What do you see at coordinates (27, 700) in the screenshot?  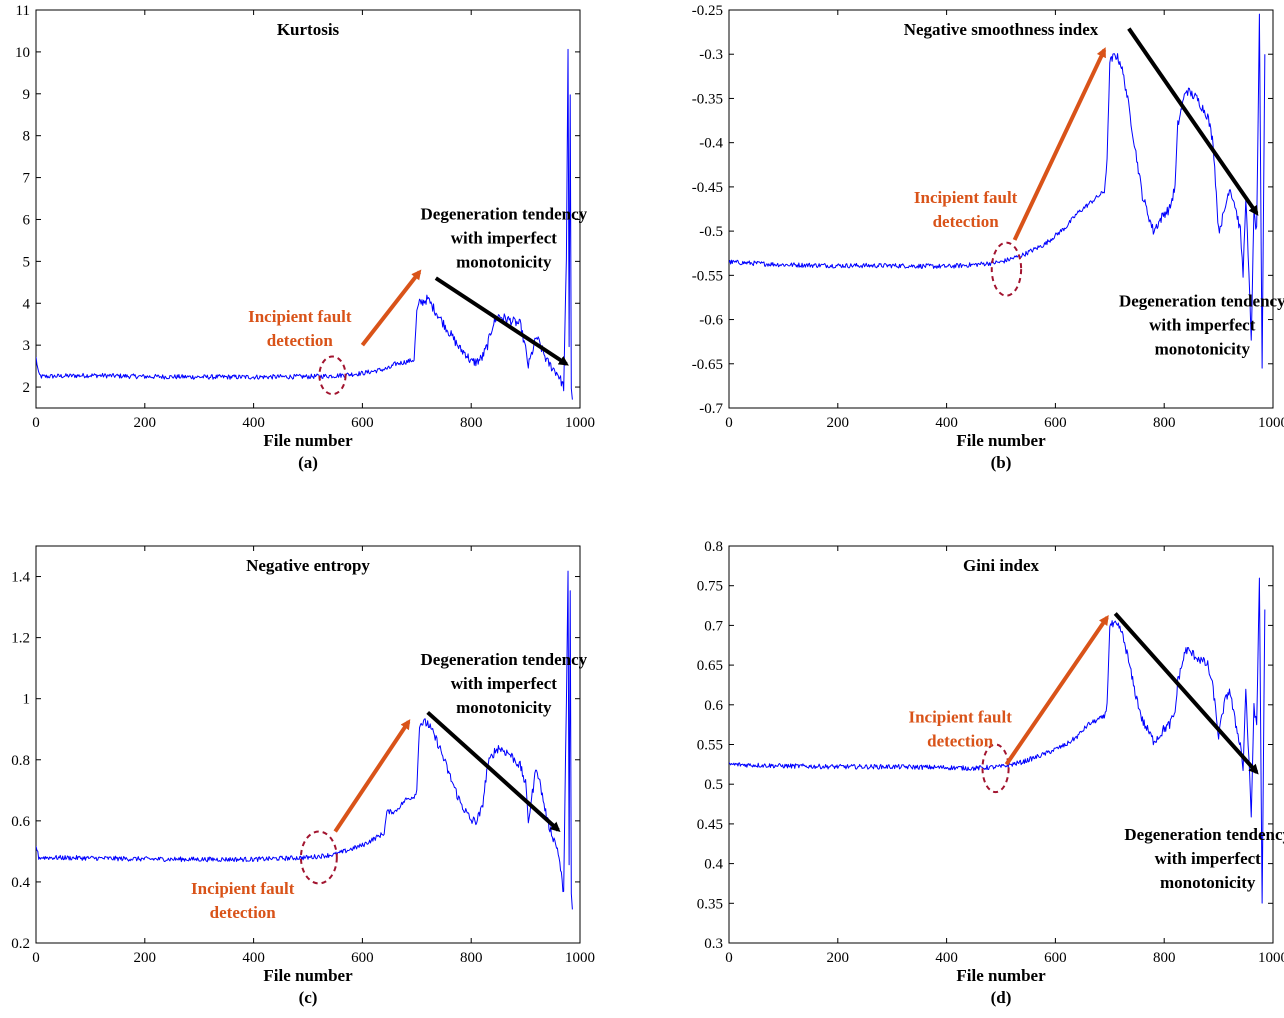 I see `y-tick-label: 1` at bounding box center [27, 700].